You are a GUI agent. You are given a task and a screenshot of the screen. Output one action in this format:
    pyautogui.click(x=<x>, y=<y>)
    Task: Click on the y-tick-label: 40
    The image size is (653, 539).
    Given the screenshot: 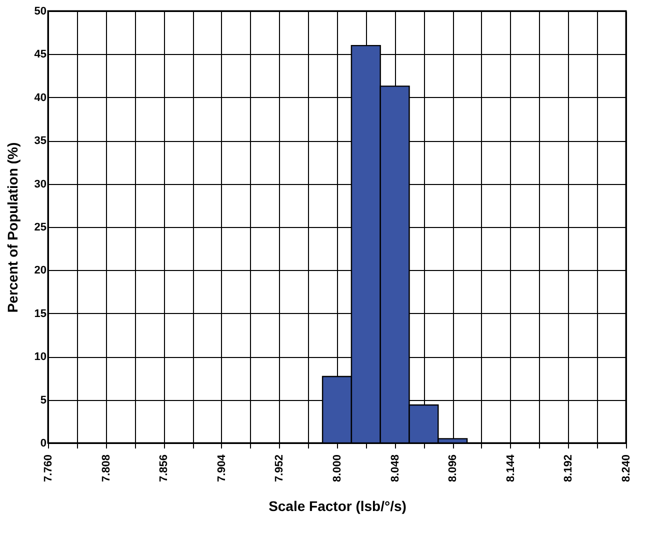 What is the action you would take?
    pyautogui.click(x=40, y=98)
    